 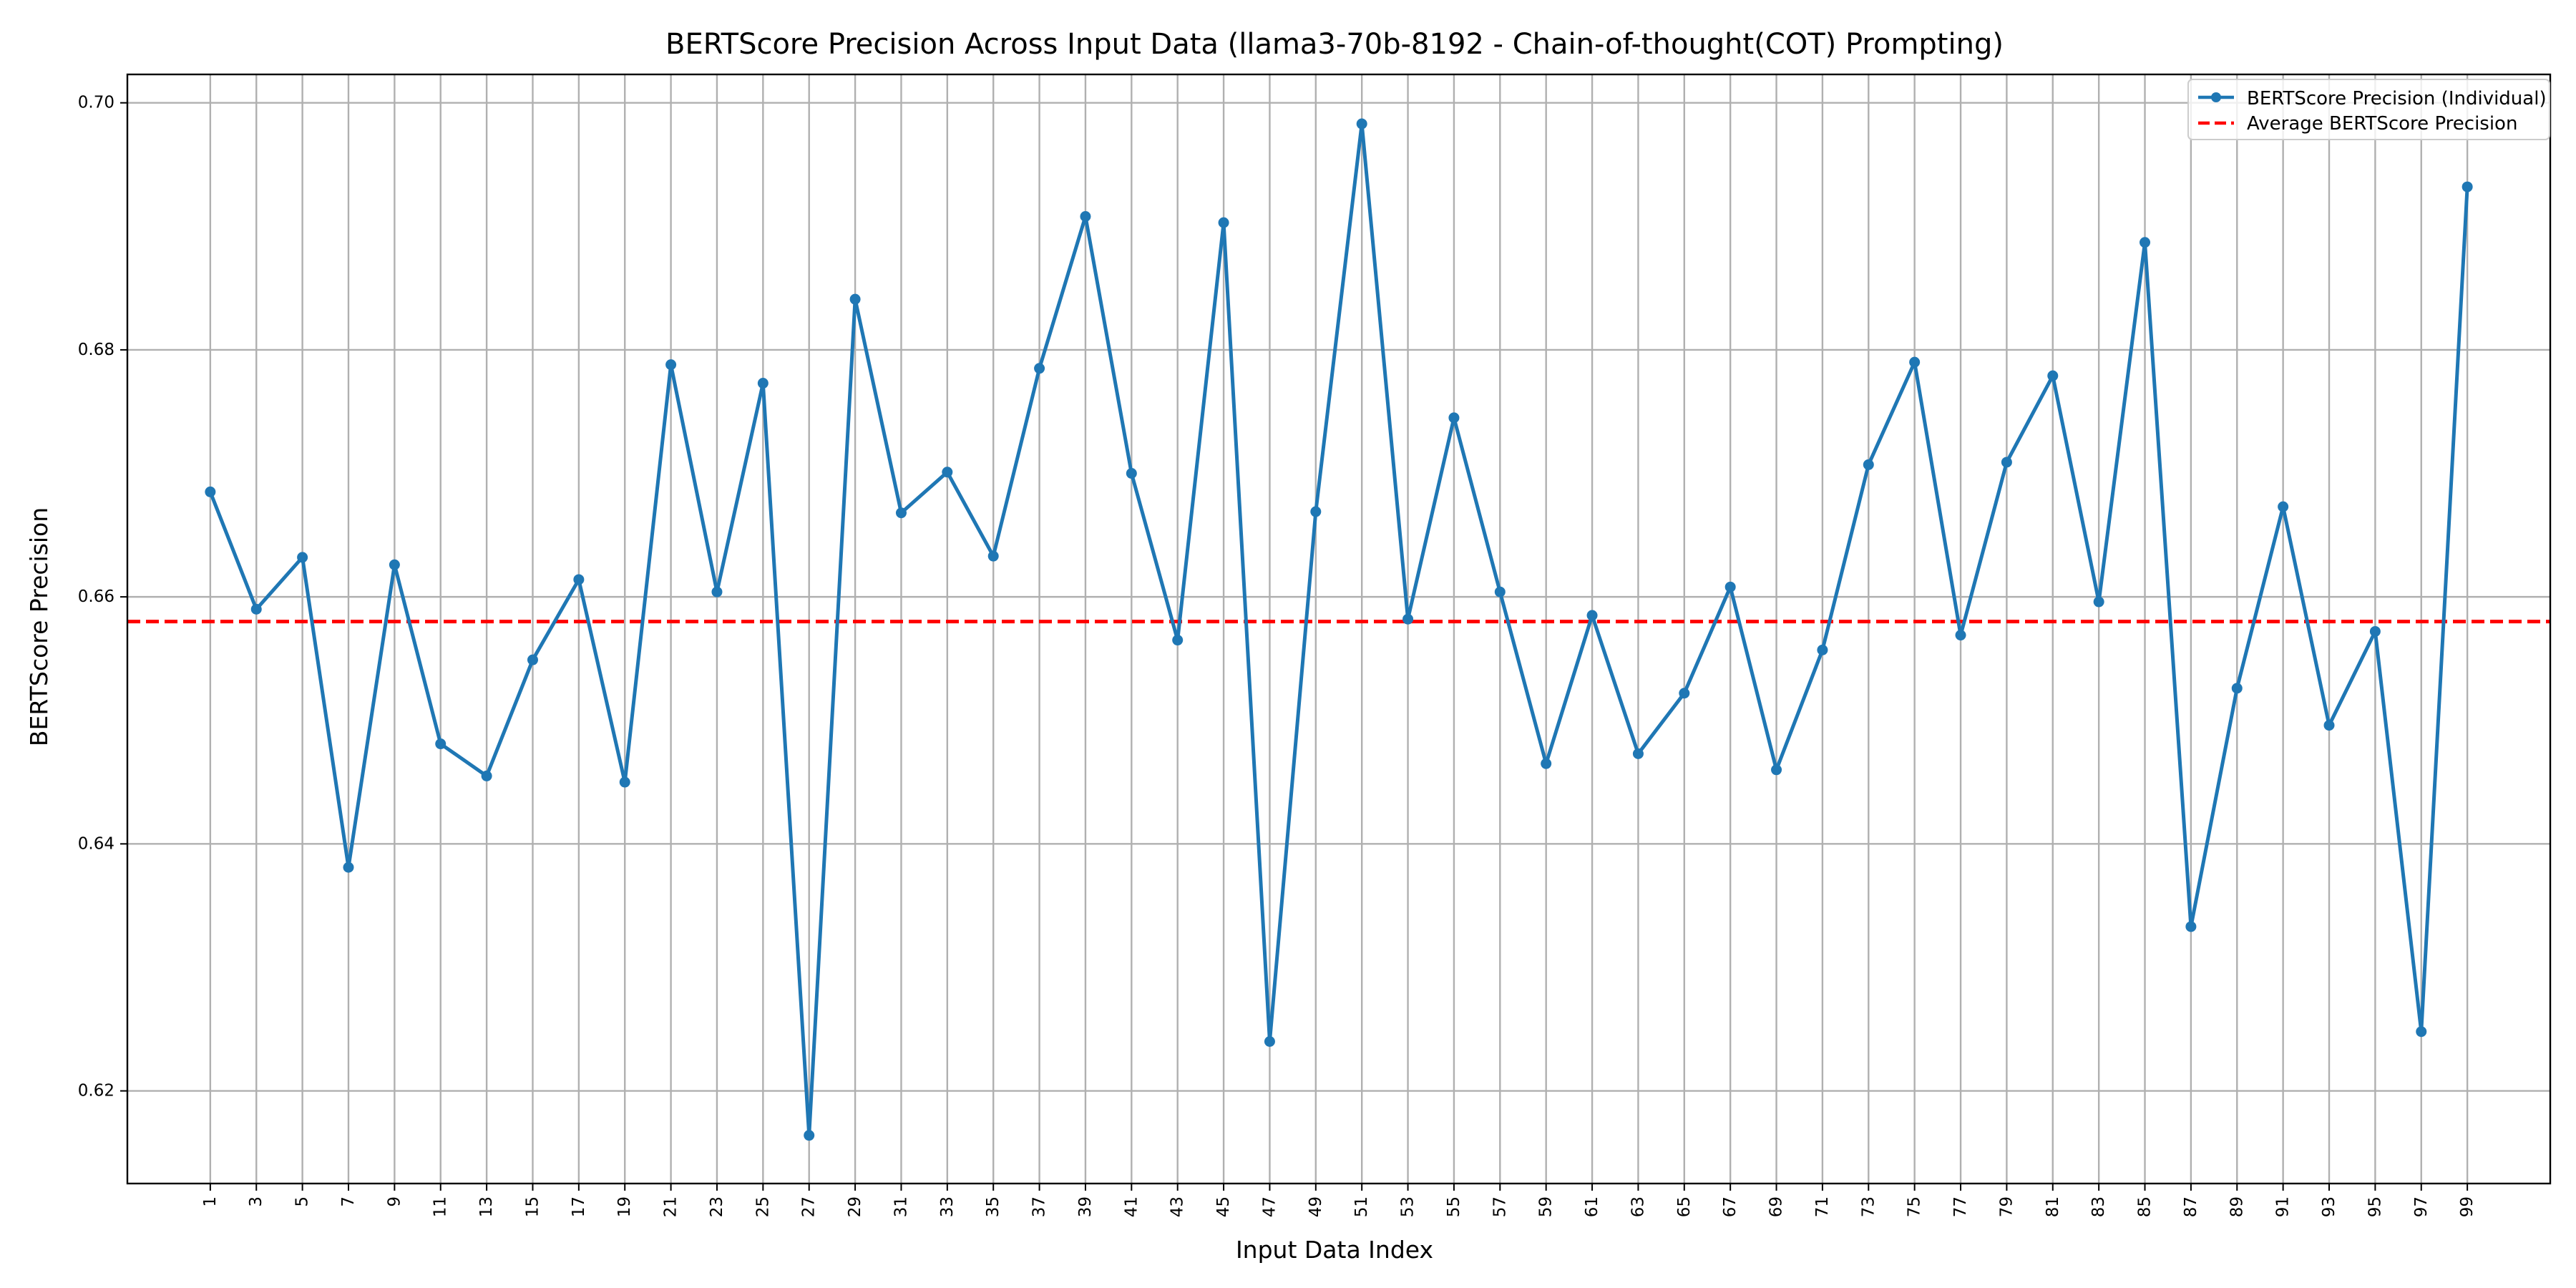 What do you see at coordinates (96, 596) in the screenshot?
I see `y-tick-label: 0.66` at bounding box center [96, 596].